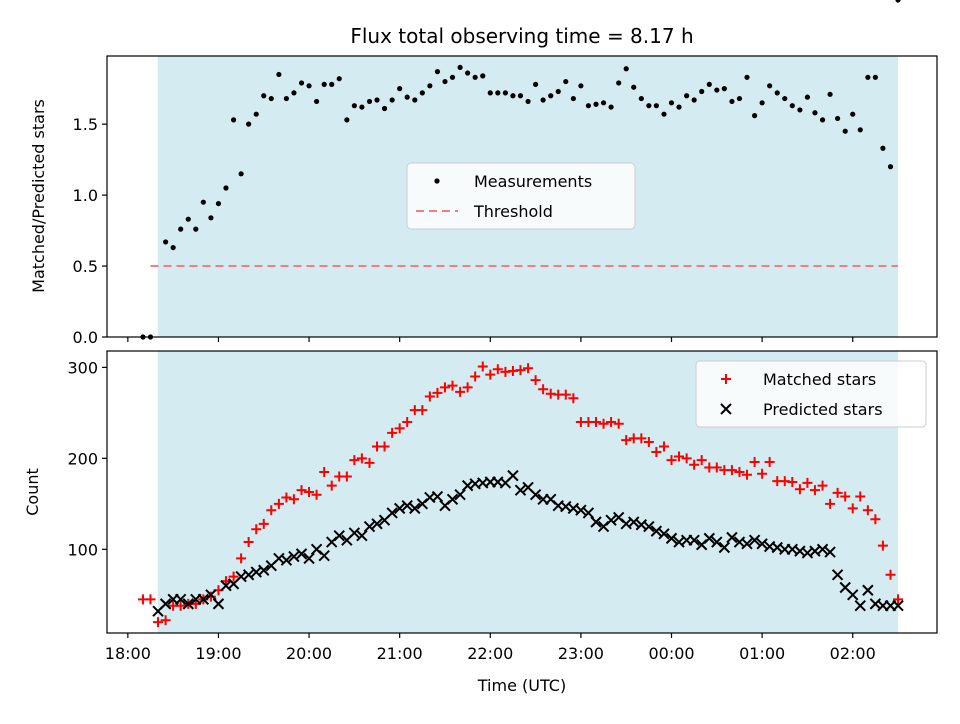 The height and width of the screenshot is (724, 960). Describe the element at coordinates (85, 266) in the screenshot. I see `y-tick-label: 0.5` at that location.